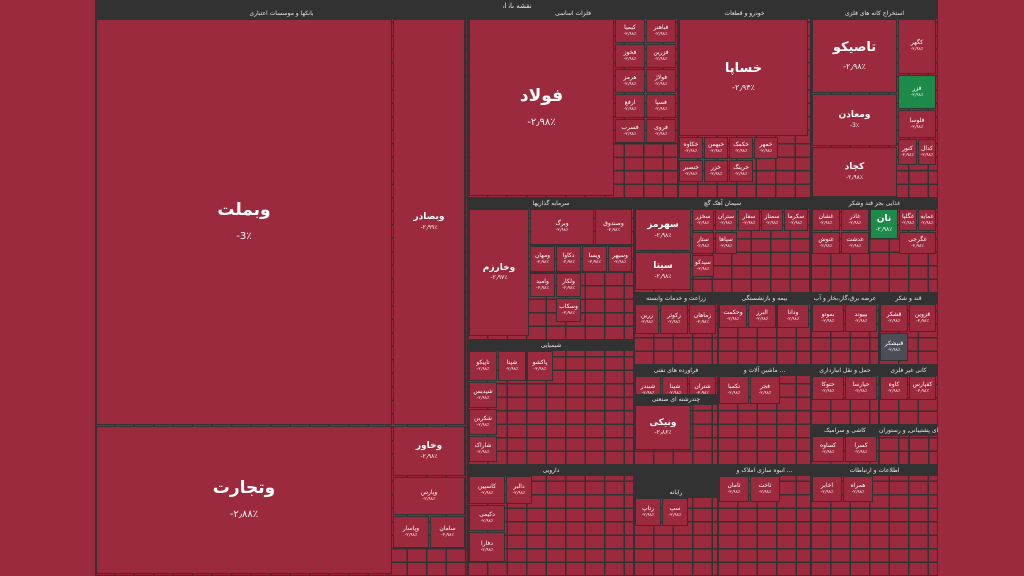 Image resolution: width=1024 pixels, height=576 pixels. I want to click on stock-tile: زماهان -۲٫۹۸٪, so click(702, 319).